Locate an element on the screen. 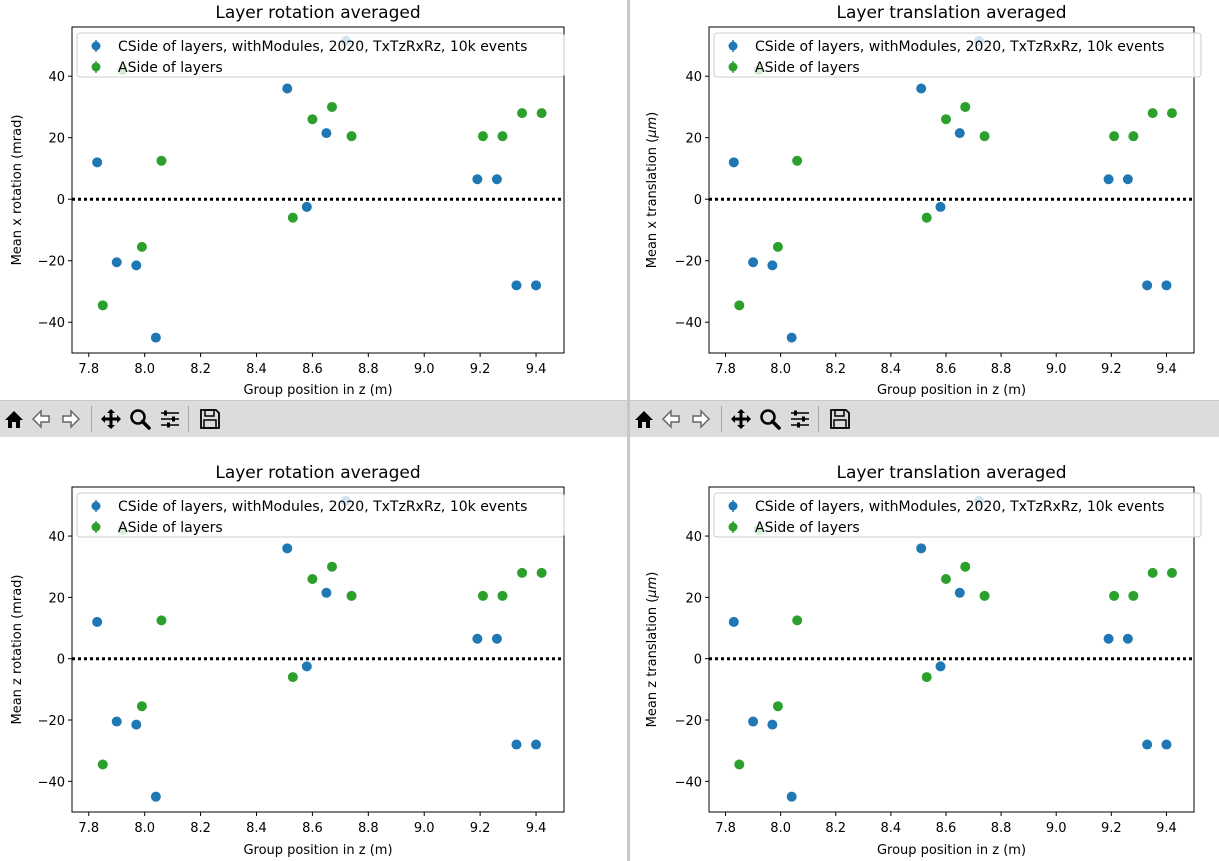 This screenshot has height=861, width=1219. y-axis-label: Mean x rotation (mrad) is located at coordinates (17, 190).